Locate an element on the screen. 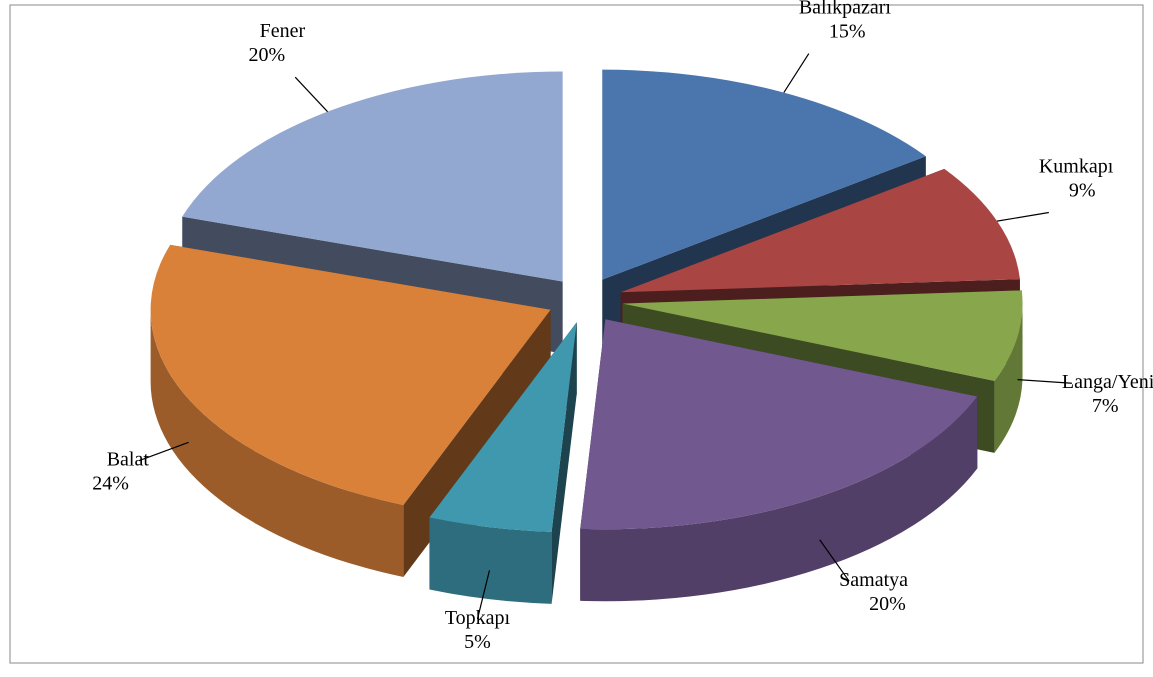 The height and width of the screenshot is (677, 1153). slice-label: Balat is located at coordinates (128, 460).